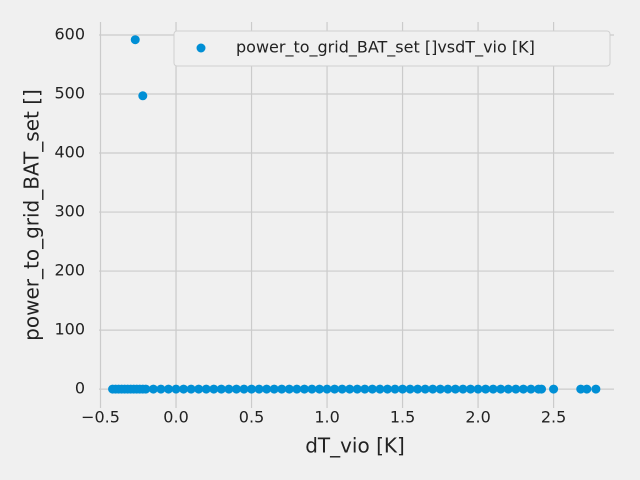 Image resolution: width=640 pixels, height=480 pixels. Describe the element at coordinates (69, 329) in the screenshot. I see `y-tick-label: 100` at that location.